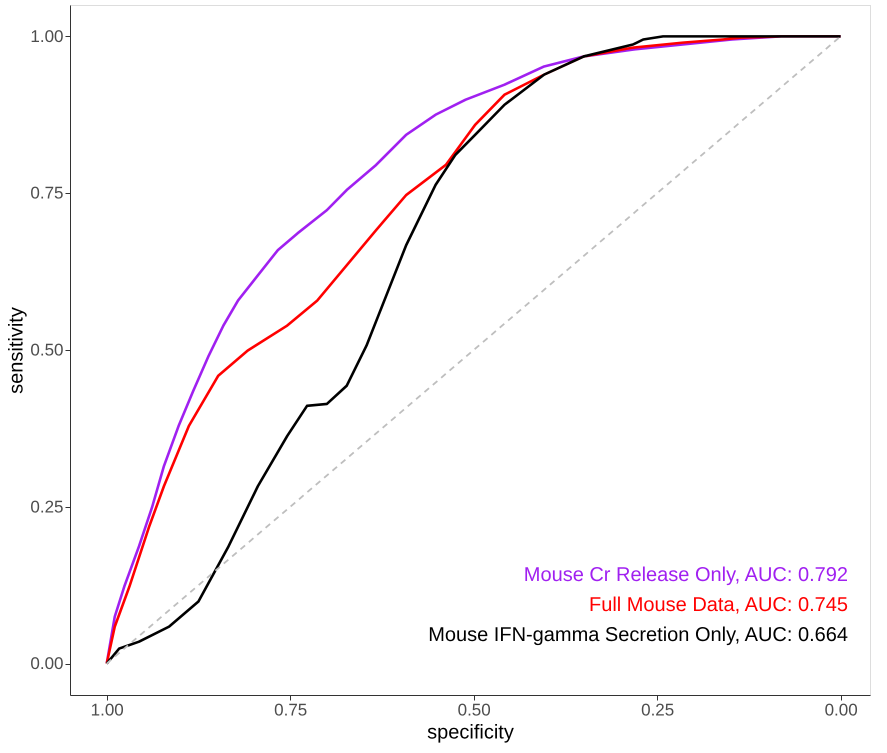  Describe the element at coordinates (47, 506) in the screenshot. I see `y-tick-label: 0.25` at that location.